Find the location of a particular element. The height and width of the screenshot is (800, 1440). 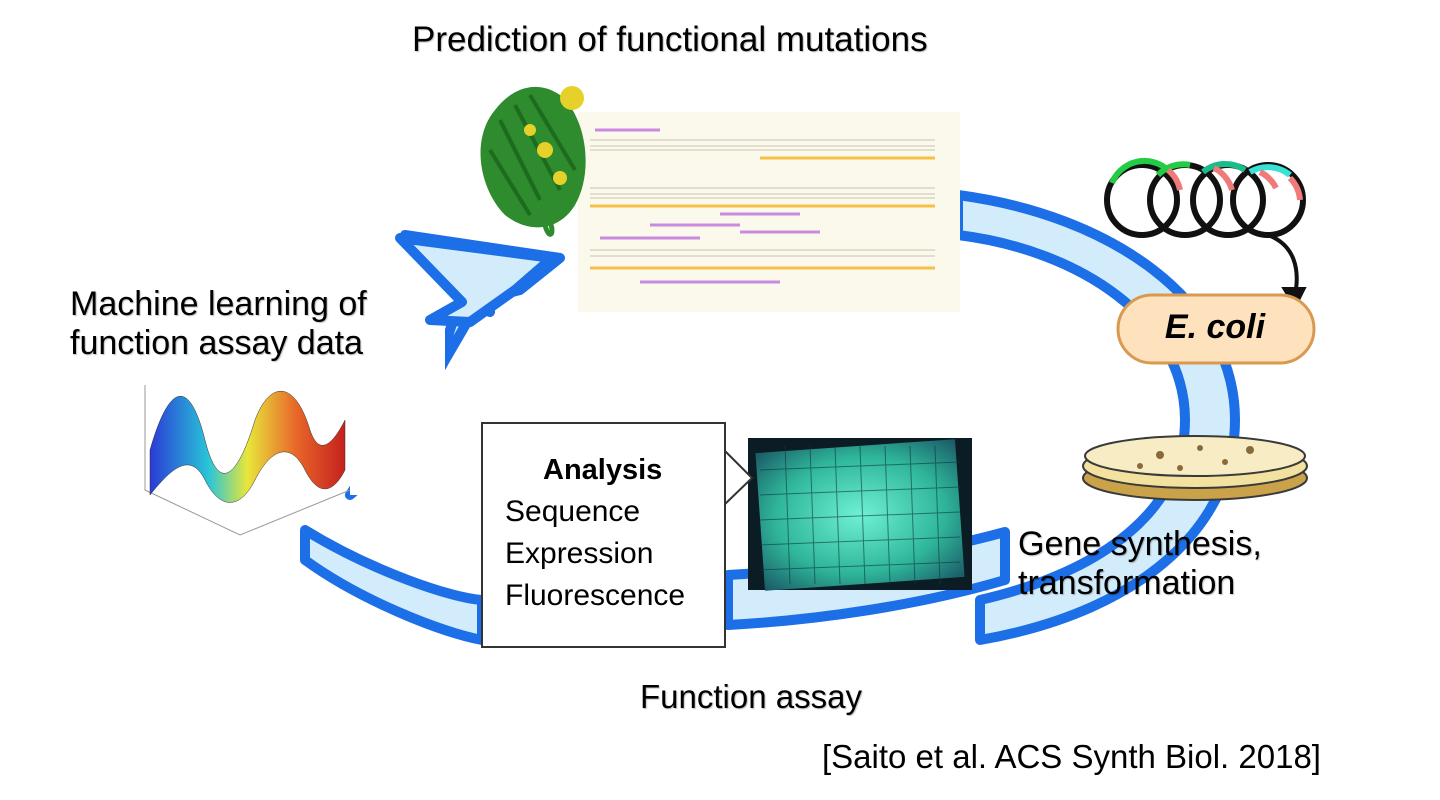

analysis-item-fluorescence: Fluorescence is located at coordinates (595, 595).